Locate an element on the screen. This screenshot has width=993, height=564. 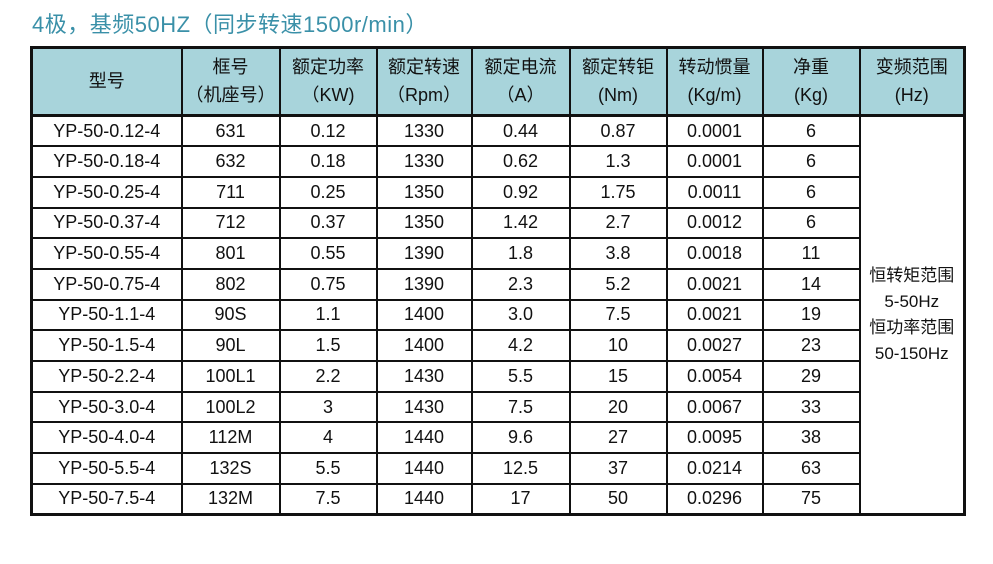
cell-current: 12.5 is located at coordinates (520, 468).